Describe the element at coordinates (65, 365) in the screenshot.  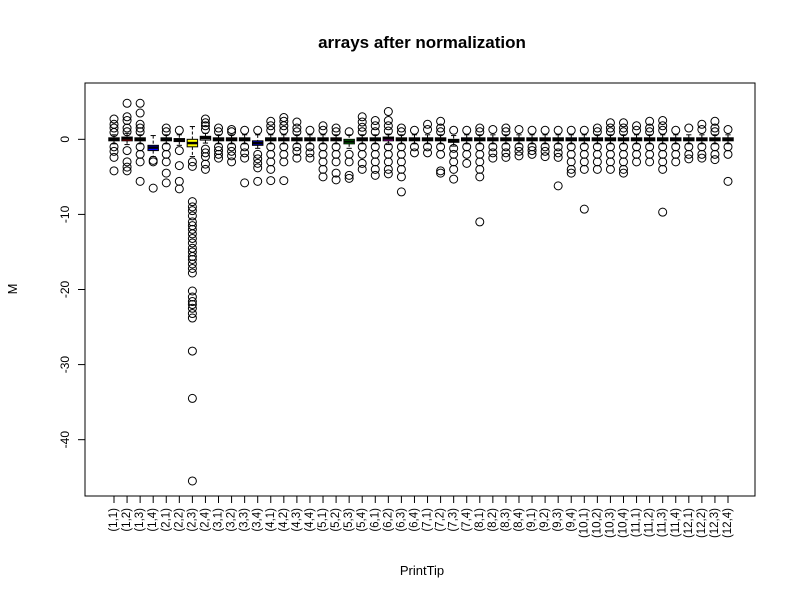
I see `y-tick-label: -30` at that location.